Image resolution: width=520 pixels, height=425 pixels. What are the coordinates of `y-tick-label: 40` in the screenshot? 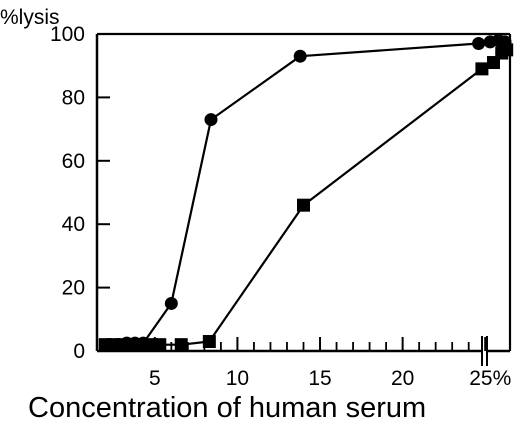 It's located at (73, 224).